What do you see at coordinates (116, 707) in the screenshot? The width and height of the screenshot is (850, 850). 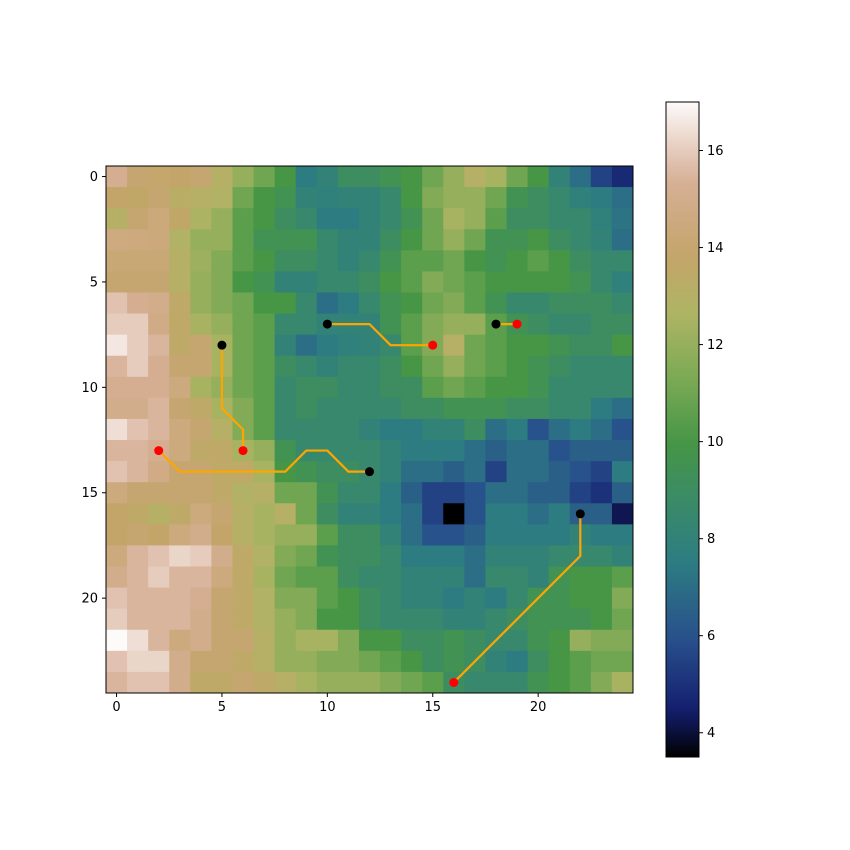 I see `x-tick-label: 0` at bounding box center [116, 707].